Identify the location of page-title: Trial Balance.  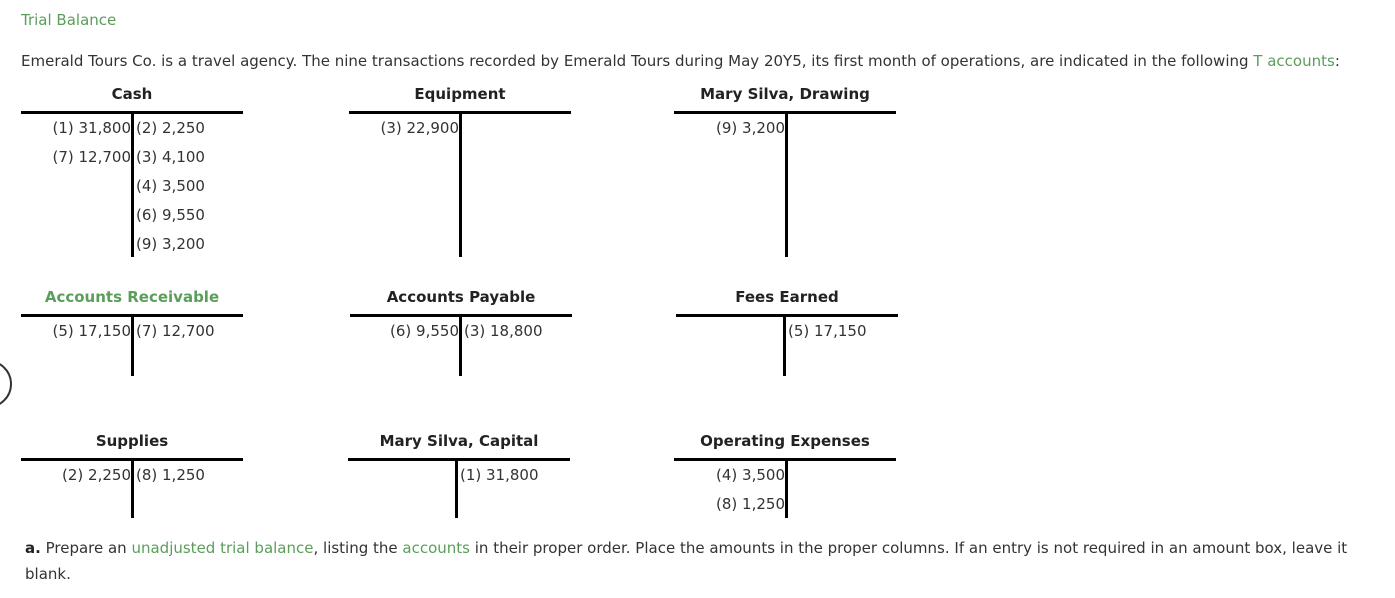
(69, 20).